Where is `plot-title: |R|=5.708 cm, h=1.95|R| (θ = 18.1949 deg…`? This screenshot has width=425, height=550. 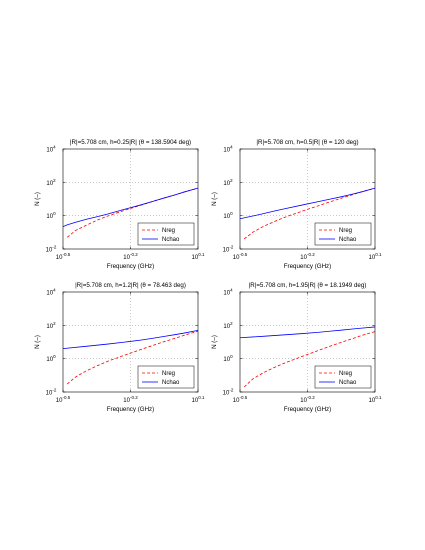 plot-title: |R|=5.708 cm, h=1.95|R| (θ = 18.1949 deg… is located at coordinates (308, 285).